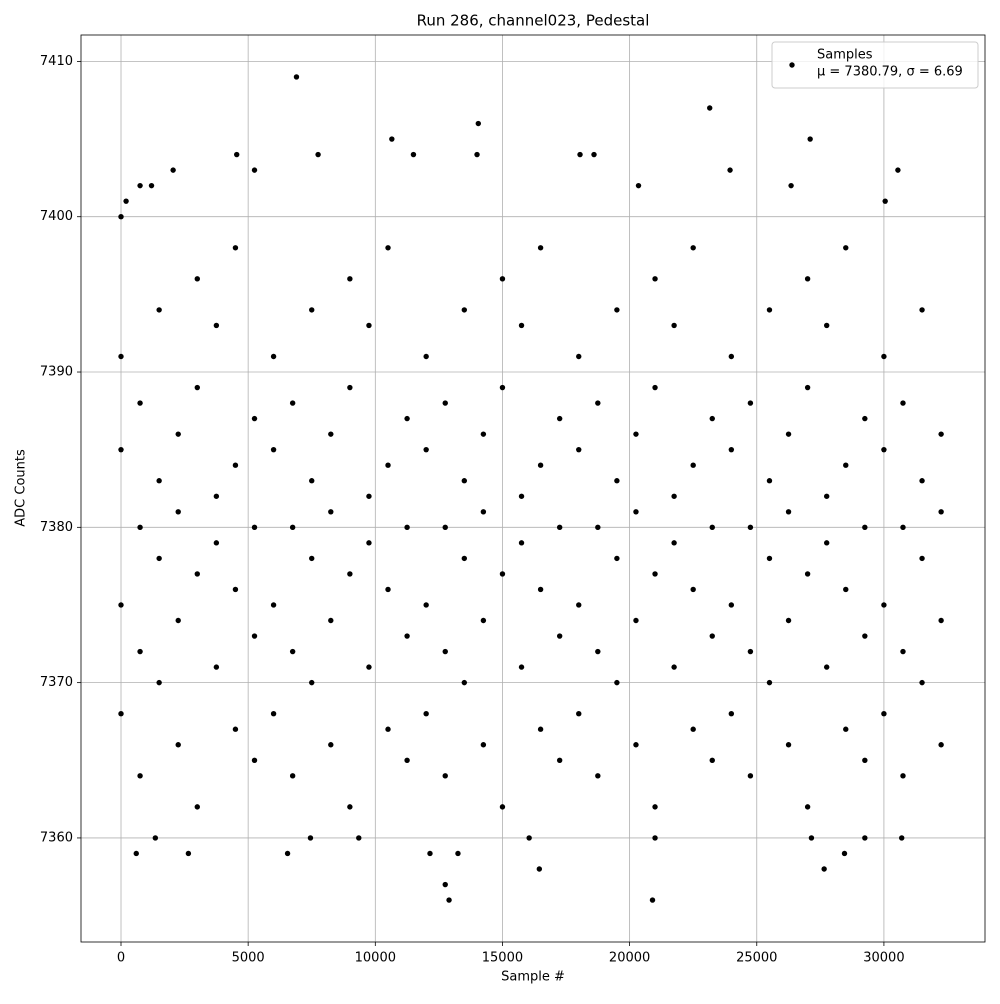 Image resolution: width=1000 pixels, height=1004 pixels. Describe the element at coordinates (56, 837) in the screenshot. I see `y-tick-label: 7360` at that location.